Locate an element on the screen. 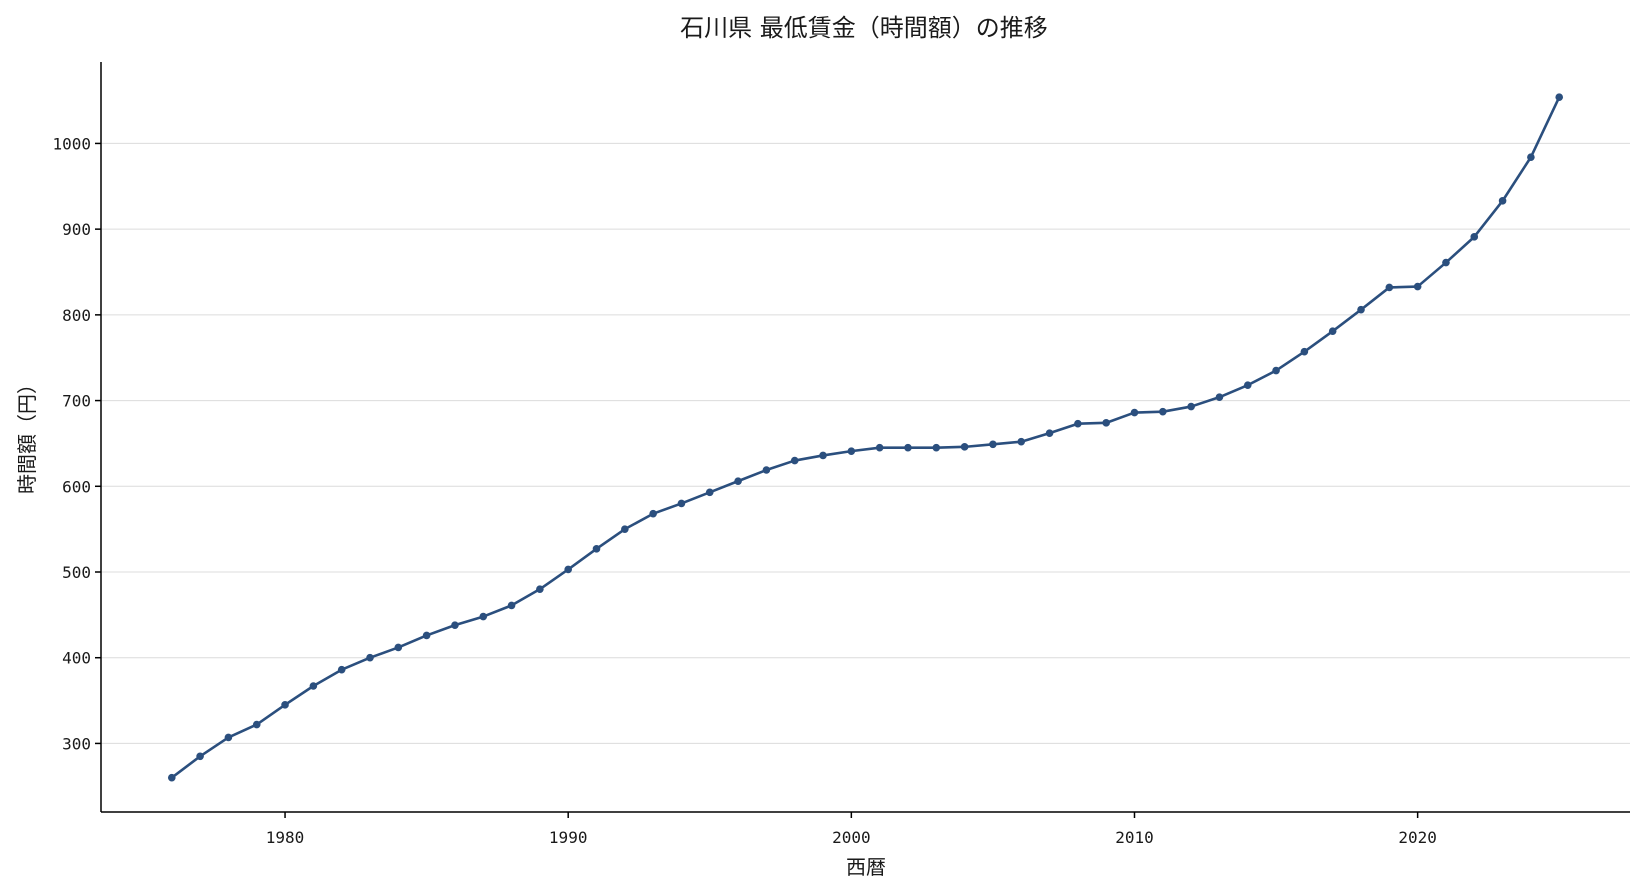  data-point-1980 is located at coordinates (285, 705).